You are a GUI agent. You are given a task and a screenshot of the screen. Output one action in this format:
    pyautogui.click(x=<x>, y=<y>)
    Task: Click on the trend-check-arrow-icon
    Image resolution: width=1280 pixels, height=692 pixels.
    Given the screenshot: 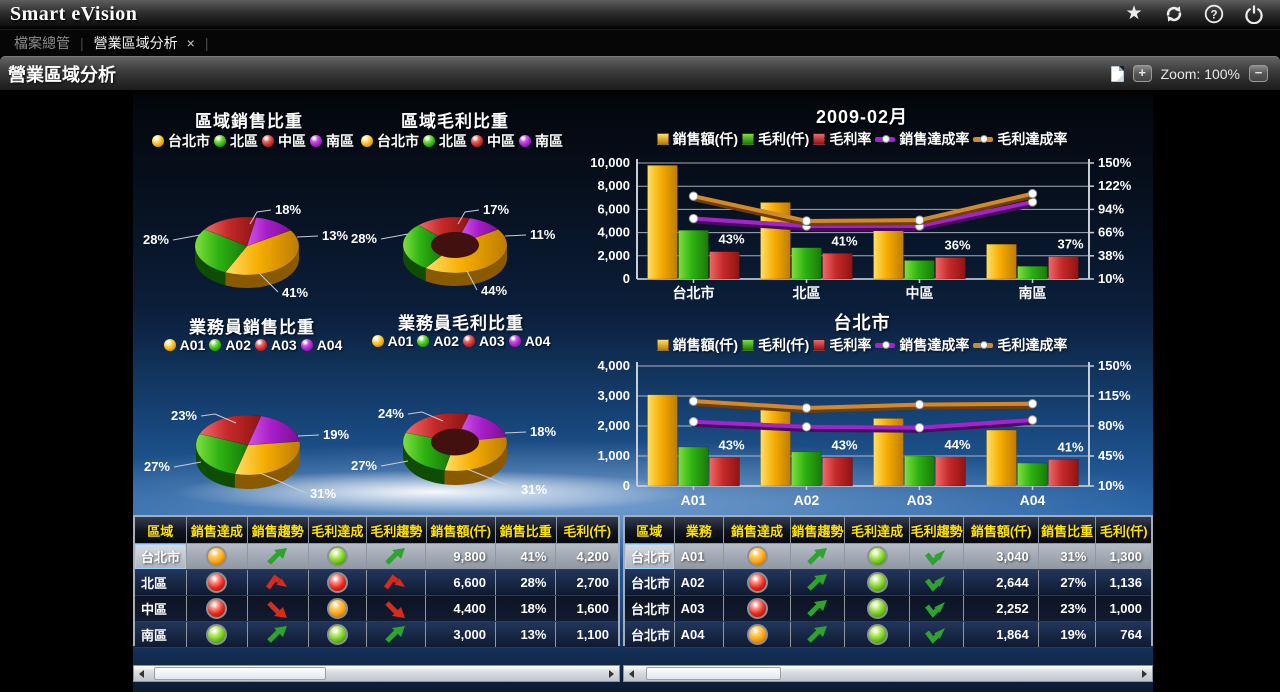 What is the action you would take?
    pyautogui.click(x=934, y=609)
    